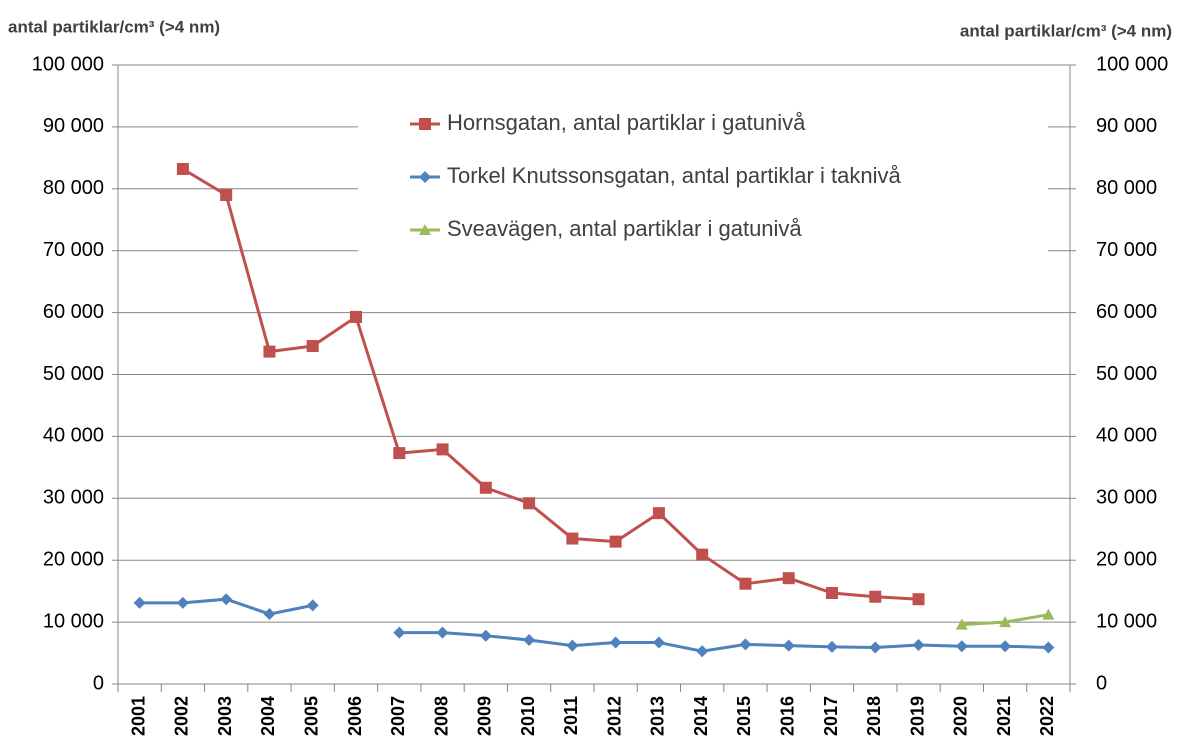  I want to click on y2-tick-label: 40 000, so click(1126, 436).